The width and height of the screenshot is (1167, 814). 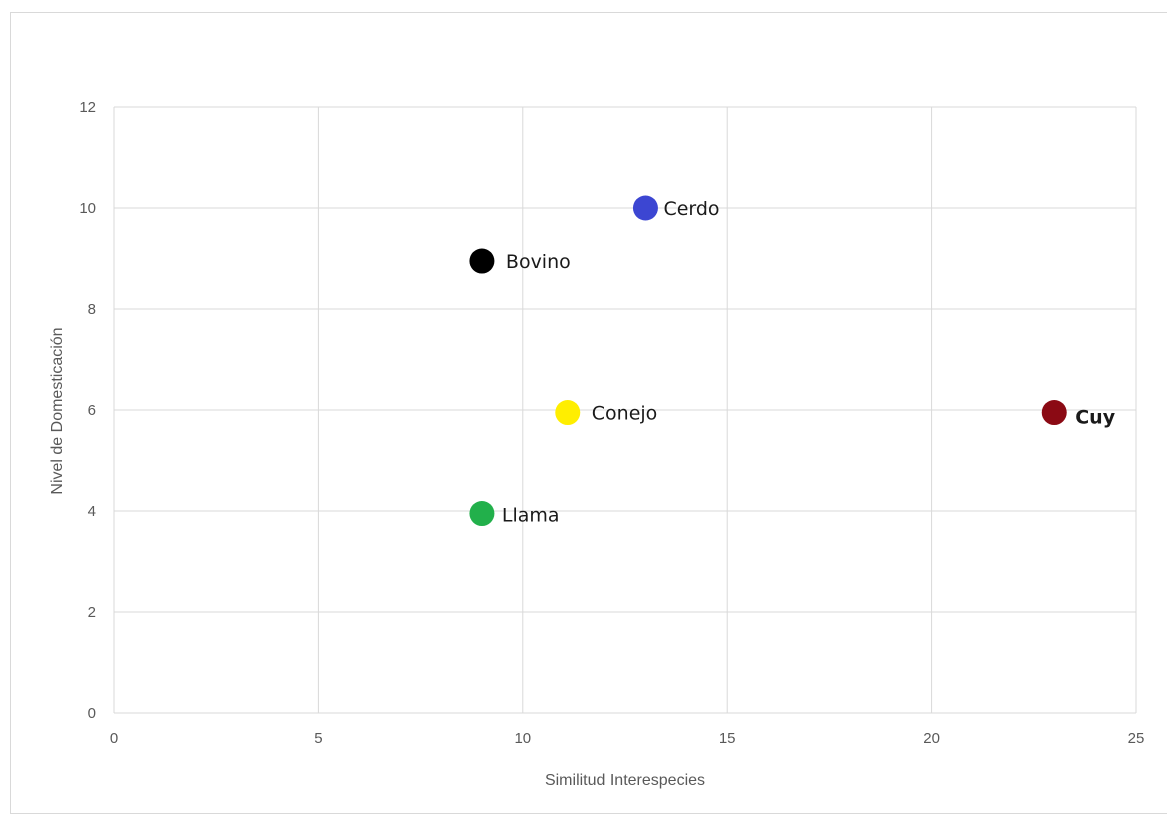 What do you see at coordinates (482, 261) in the screenshot?
I see `point-bovino` at bounding box center [482, 261].